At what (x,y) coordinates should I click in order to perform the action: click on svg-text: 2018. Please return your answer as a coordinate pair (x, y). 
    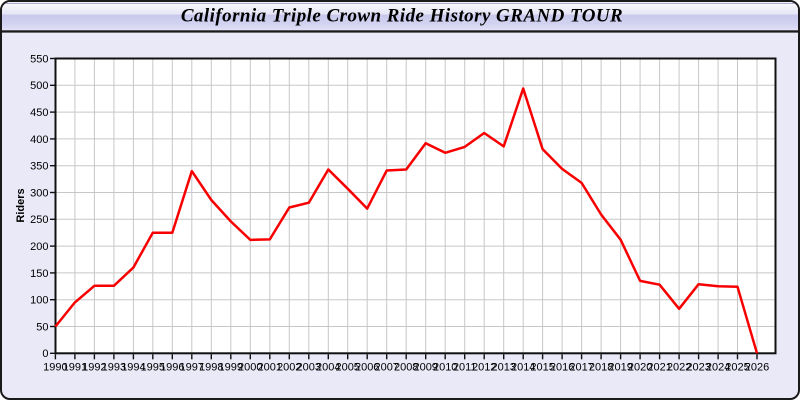
    Looking at the image, I should click on (601, 367).